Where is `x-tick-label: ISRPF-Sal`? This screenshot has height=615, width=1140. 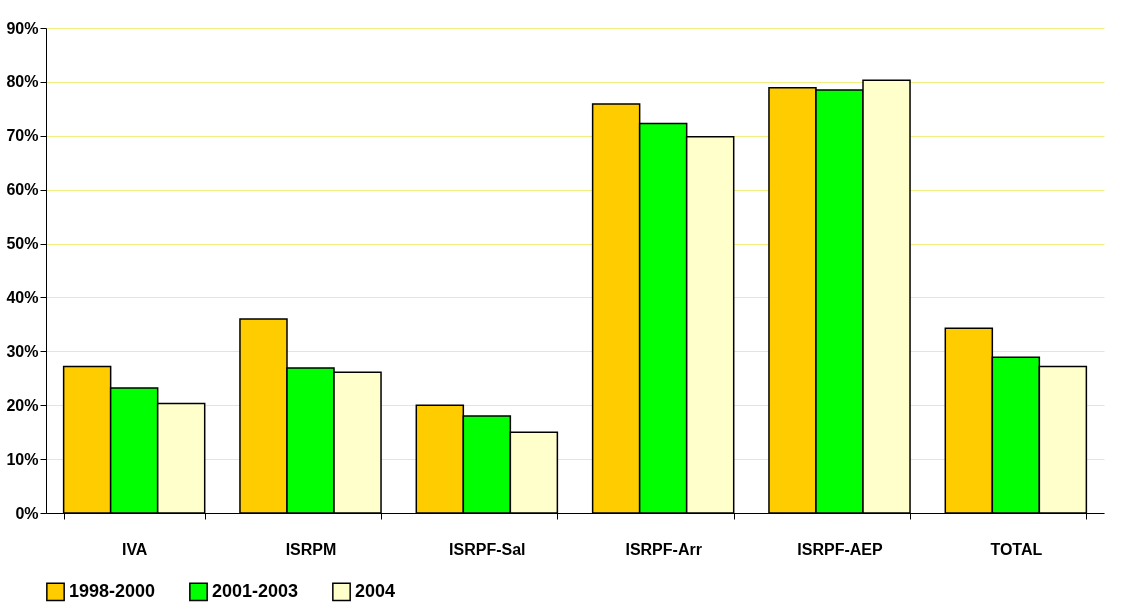 x-tick-label: ISRPF-Sal is located at coordinates (487, 549).